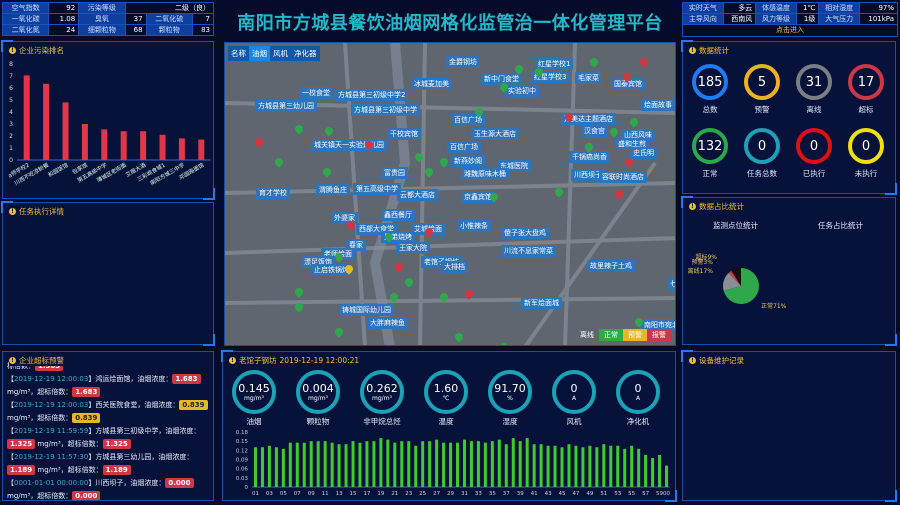 Image resolution: width=900 pixels, height=505 pixels. What do you see at coordinates (404, 134) in the screenshot?
I see `map-label: 干校宾馆` at bounding box center [404, 134].